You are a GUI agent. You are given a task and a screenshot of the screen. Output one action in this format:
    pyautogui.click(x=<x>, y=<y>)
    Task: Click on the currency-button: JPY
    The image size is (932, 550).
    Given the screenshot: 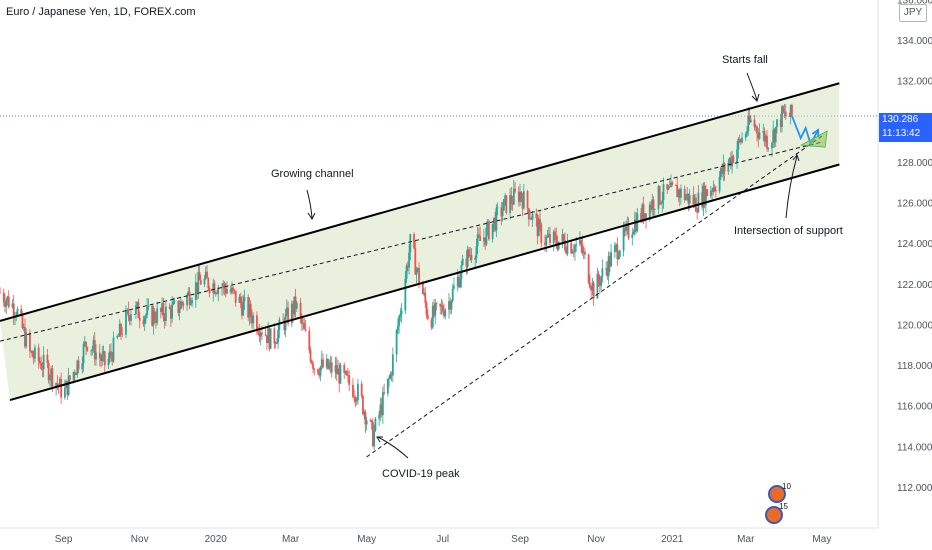 What is the action you would take?
    pyautogui.click(x=913, y=13)
    